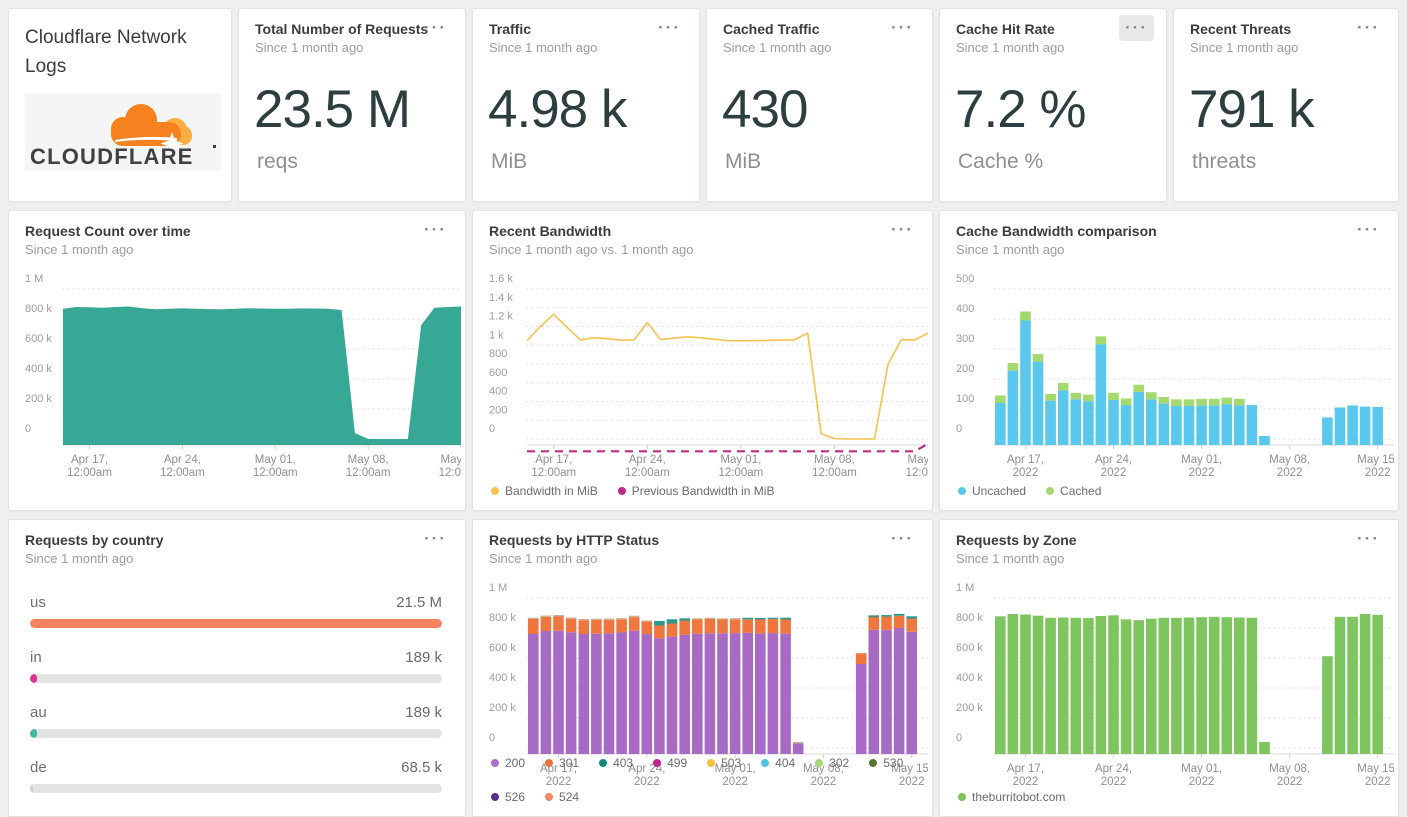 The height and width of the screenshot is (817, 1407). I want to click on country-row: in 189 k, so click(236, 674).